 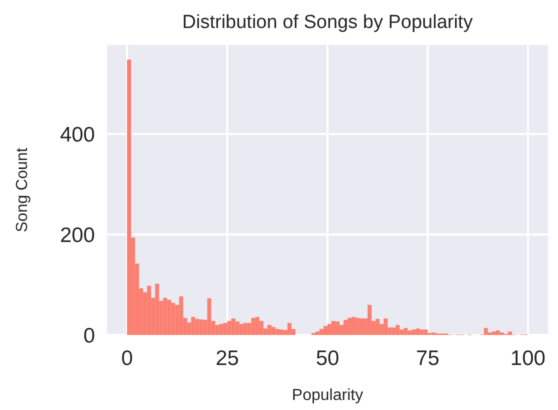 I want to click on x-axis-title: Popularity, so click(x=328, y=395).